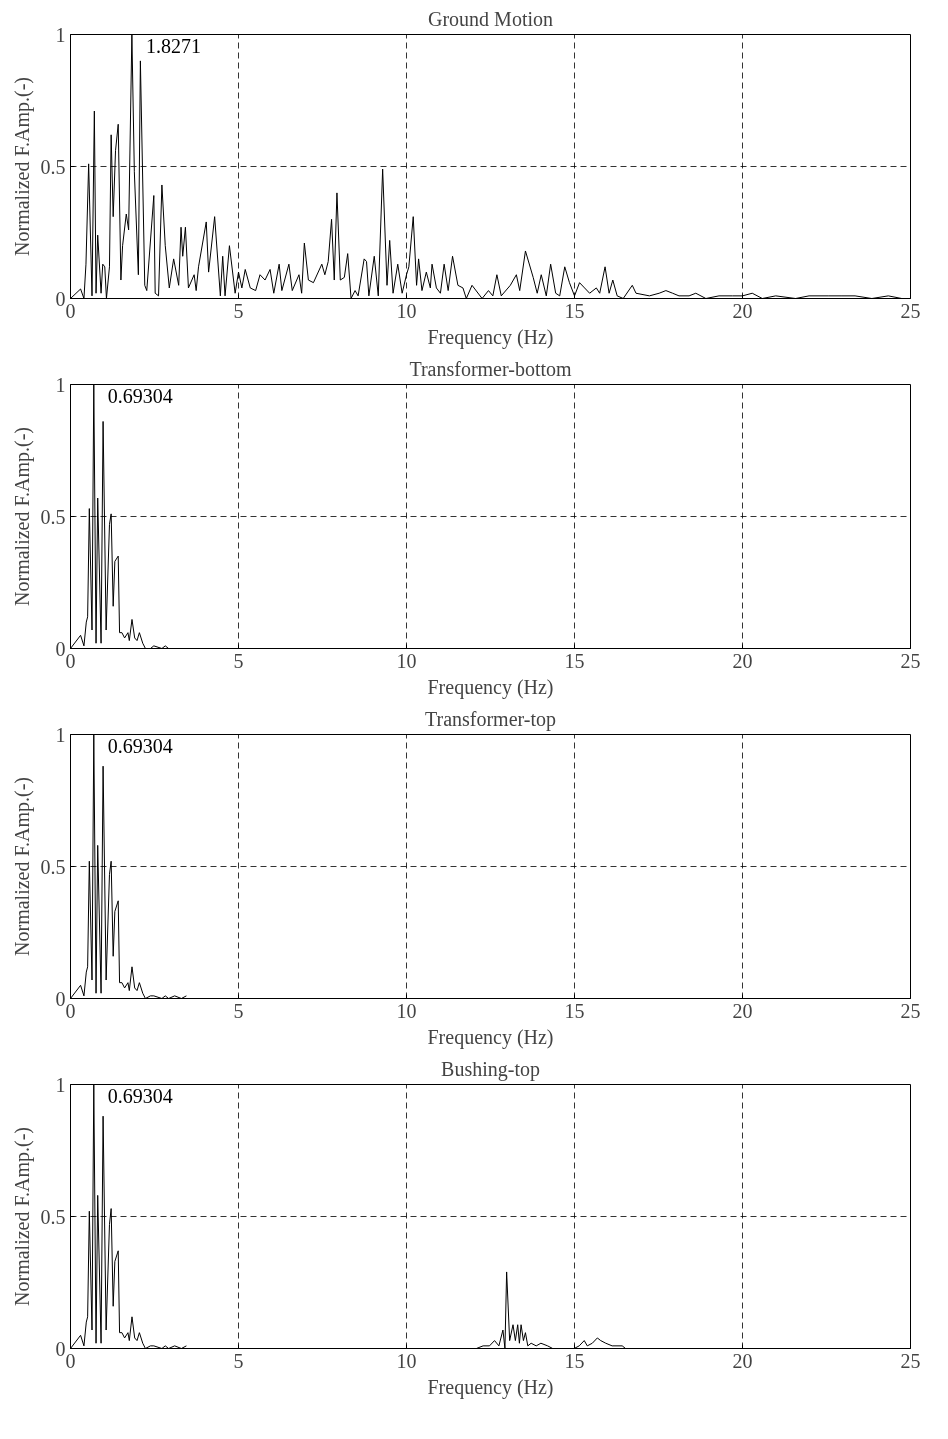  I want to click on chart-title: Transformer-top, so click(490, 719).